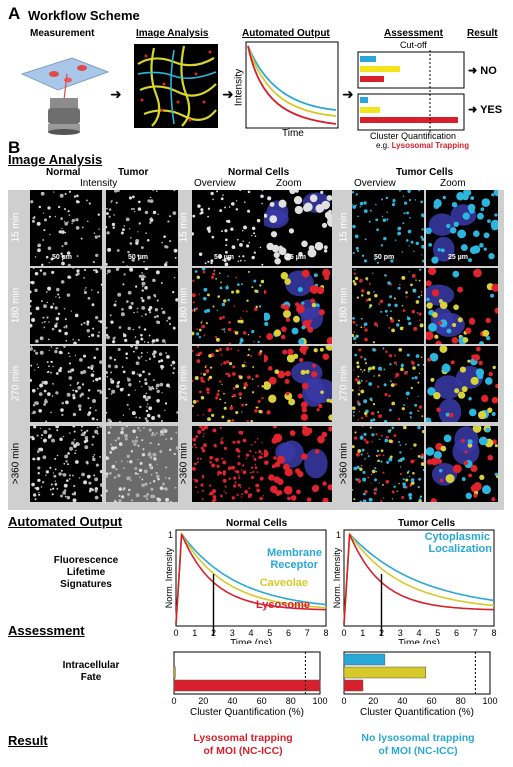  I want to click on plot-frame, so click(419, 578).